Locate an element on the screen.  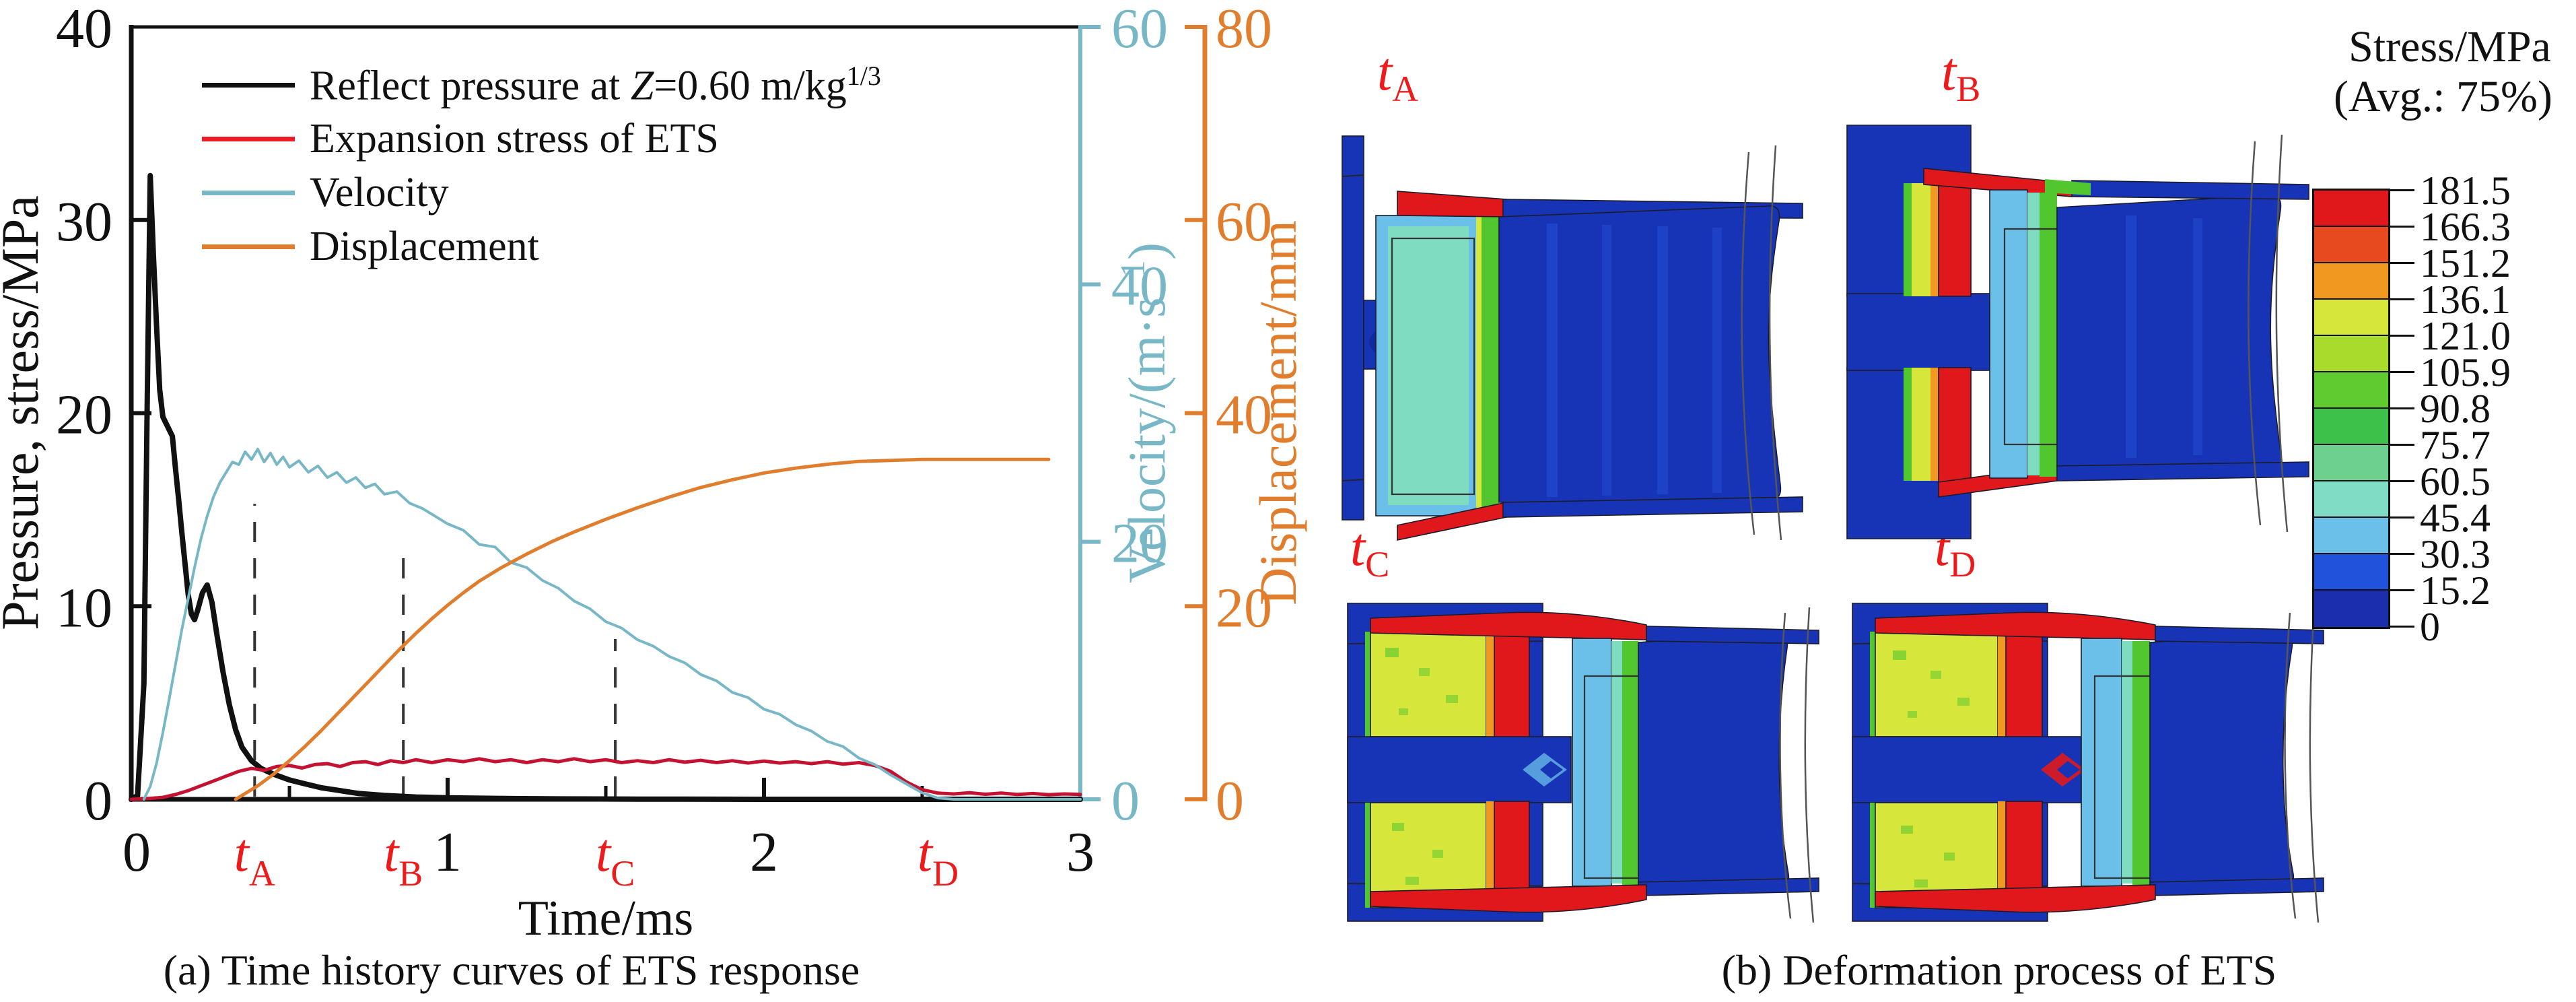
colorbar-gradient is located at coordinates (2351, 409).